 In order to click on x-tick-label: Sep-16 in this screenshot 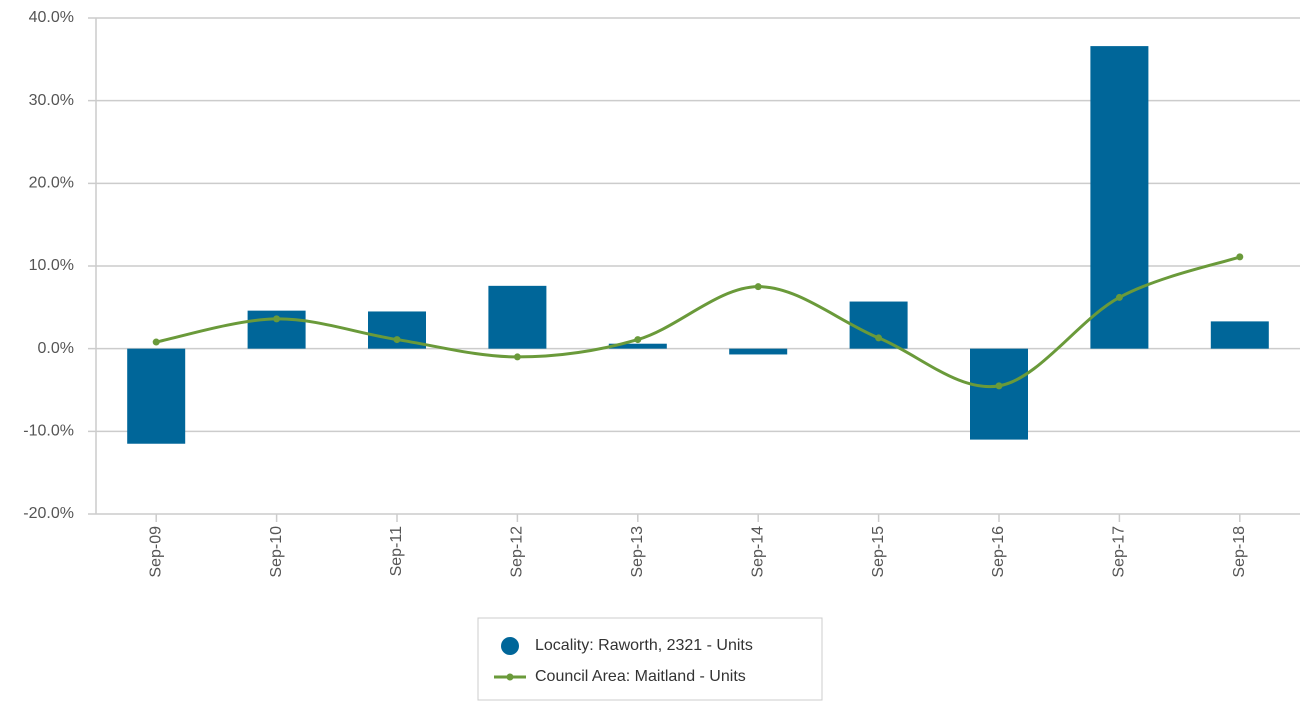, I will do `click(998, 552)`.